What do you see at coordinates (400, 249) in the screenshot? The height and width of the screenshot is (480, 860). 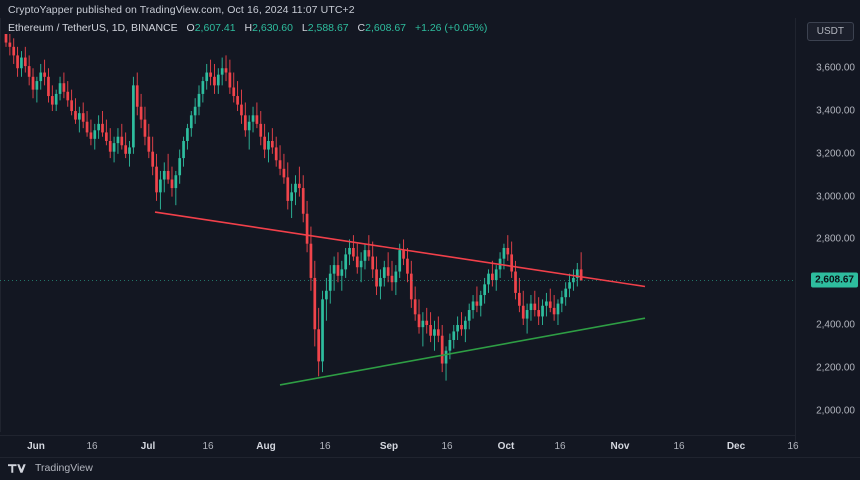 I see `descending-resistance` at bounding box center [400, 249].